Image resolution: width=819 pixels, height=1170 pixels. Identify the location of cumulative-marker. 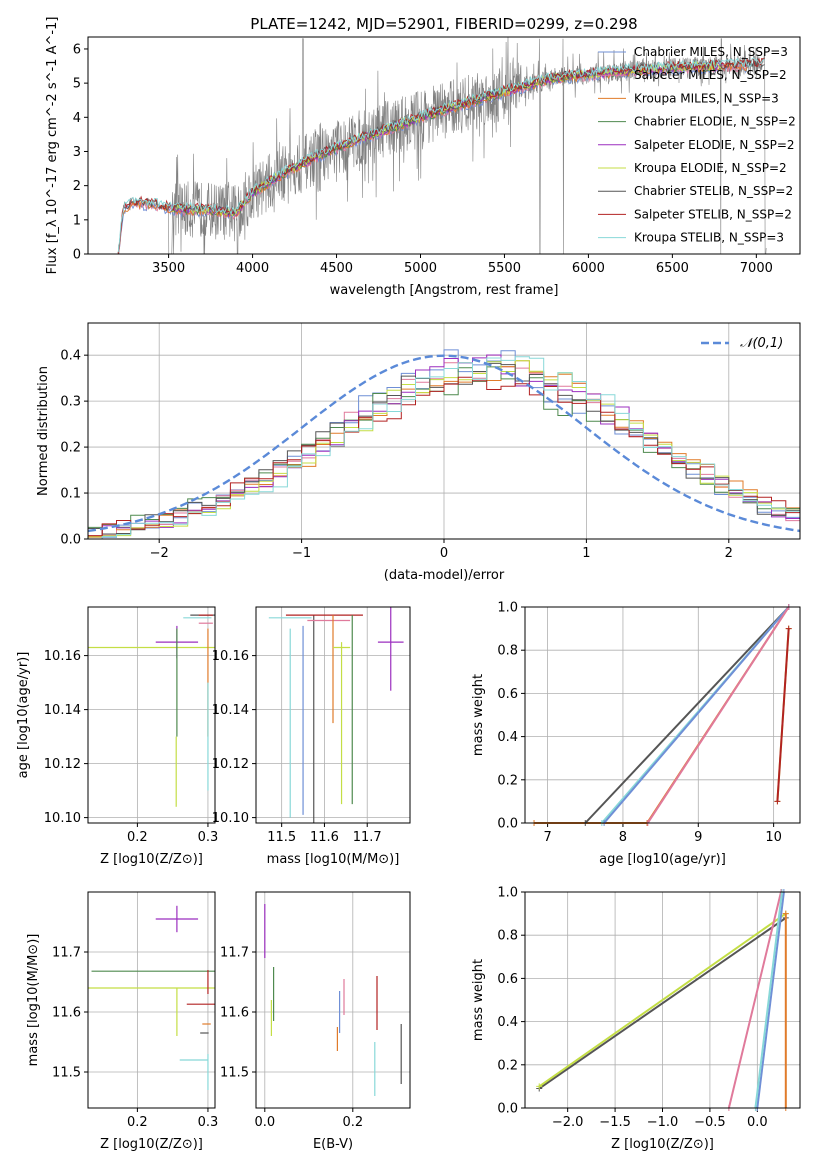
(785, 913).